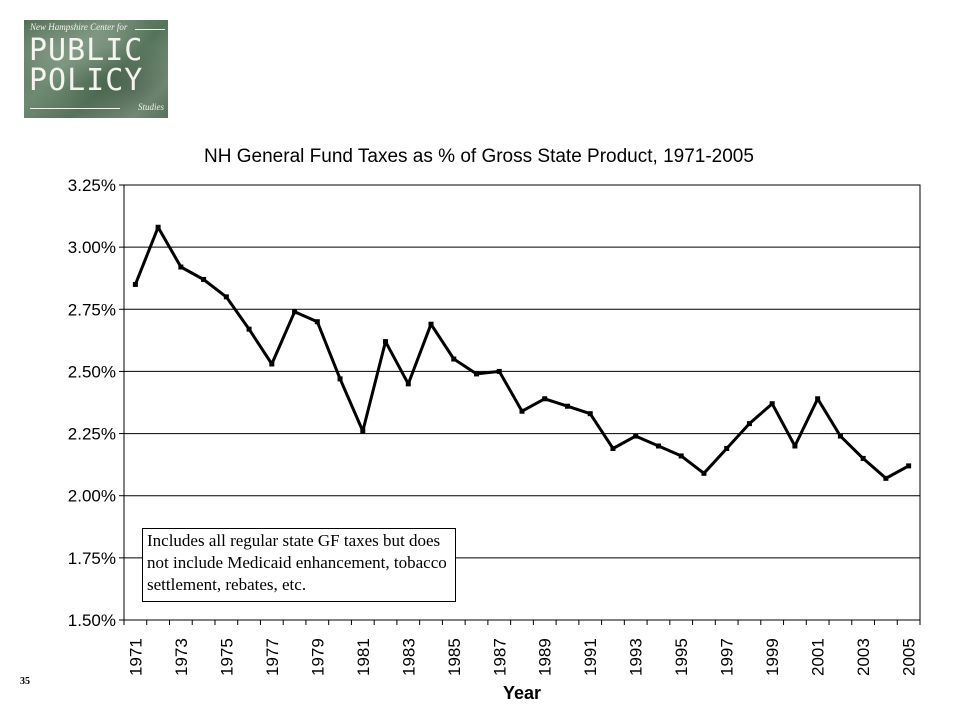  What do you see at coordinates (92, 185) in the screenshot?
I see `y-tick-label: 3.25%` at bounding box center [92, 185].